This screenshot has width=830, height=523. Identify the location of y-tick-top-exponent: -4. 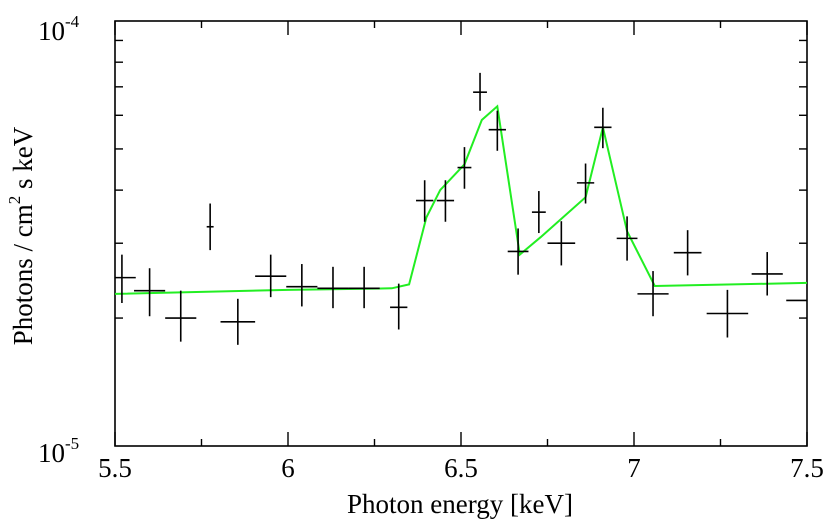
(72, 21).